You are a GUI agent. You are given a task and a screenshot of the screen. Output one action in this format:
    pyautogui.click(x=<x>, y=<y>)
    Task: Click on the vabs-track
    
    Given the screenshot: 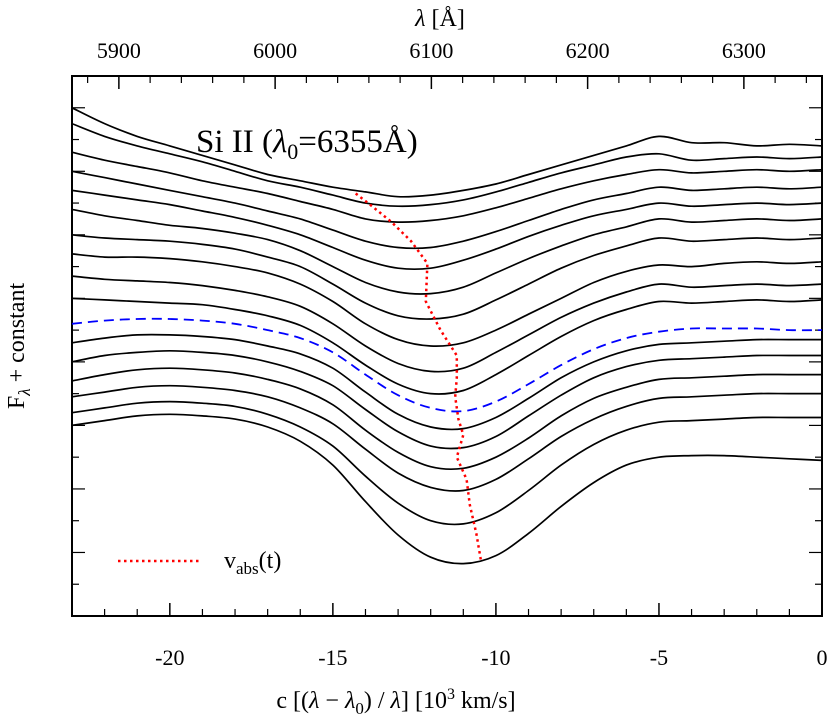 What is the action you would take?
    pyautogui.click(x=418, y=377)
    